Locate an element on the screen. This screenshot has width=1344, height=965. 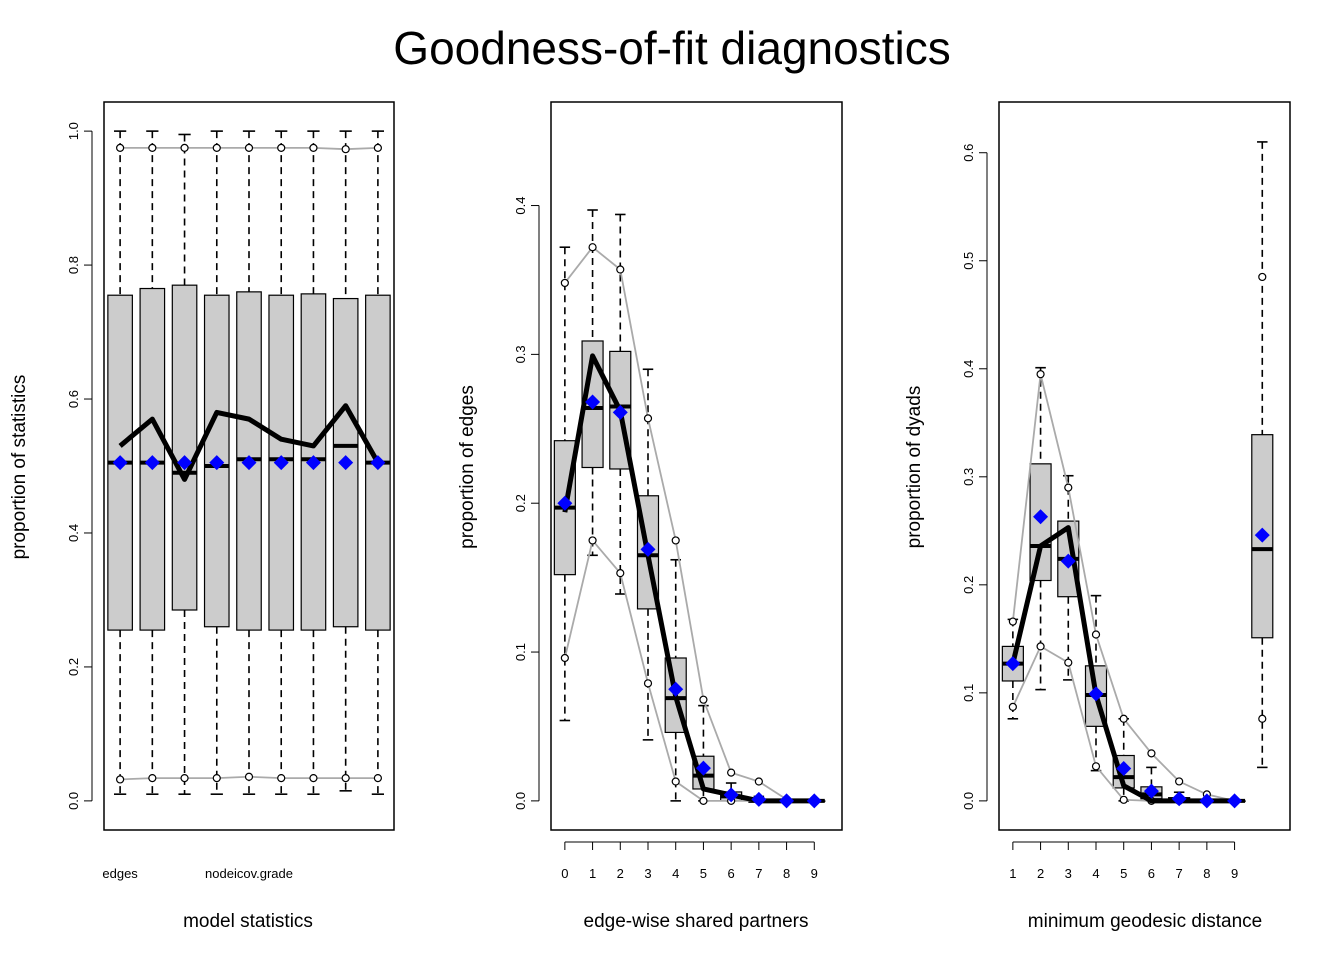
y-axis-label: proportion of statistics is located at coordinates (19, 467).